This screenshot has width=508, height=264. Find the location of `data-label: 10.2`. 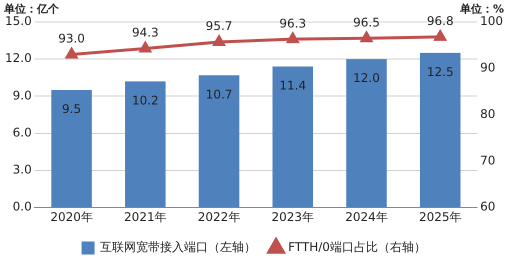

data-label: 10.2 is located at coordinates (145, 101).